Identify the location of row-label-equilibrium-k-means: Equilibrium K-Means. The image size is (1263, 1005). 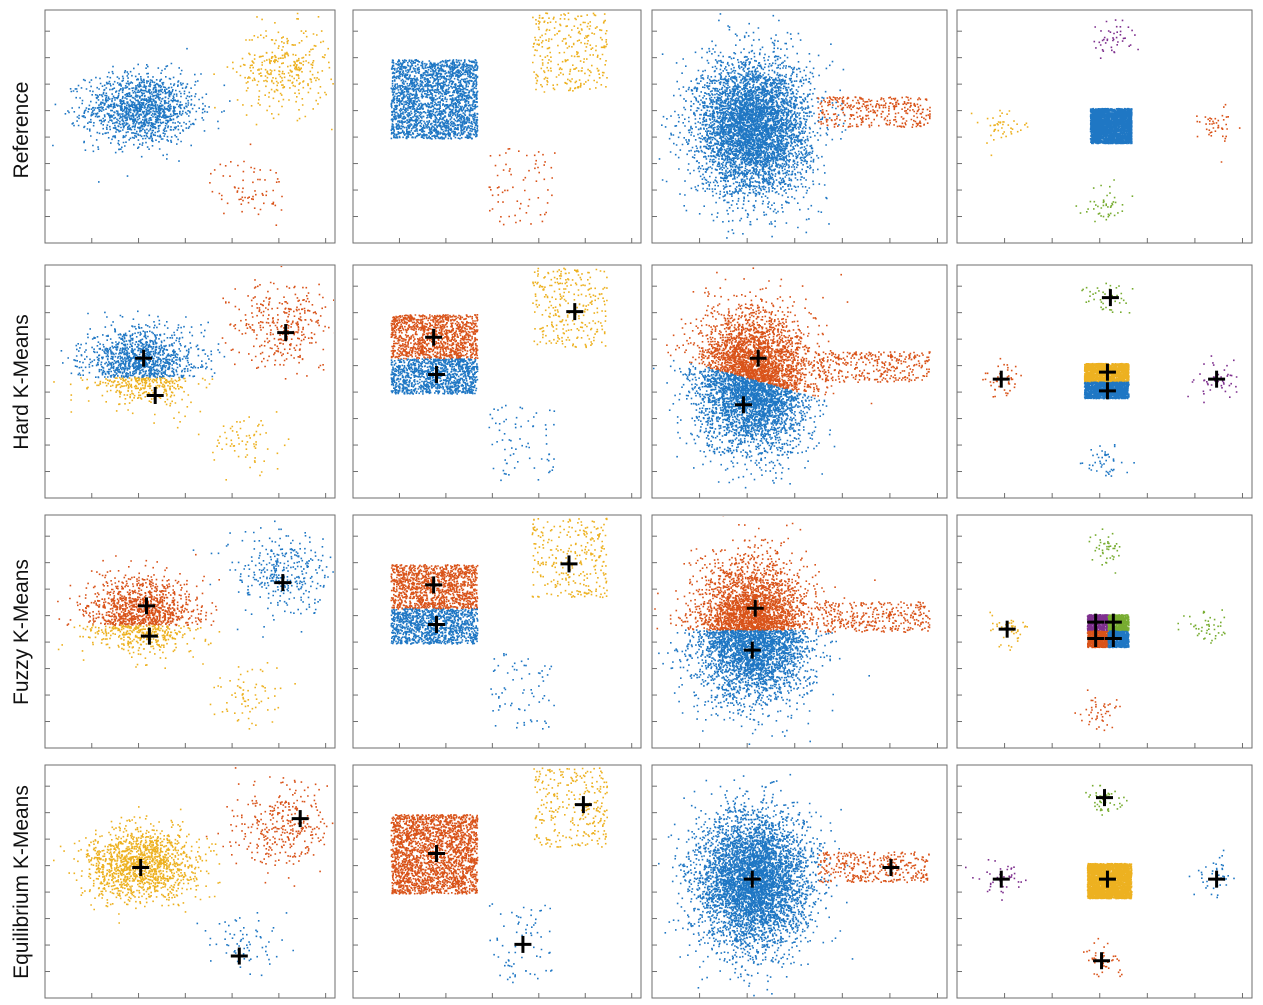
(21, 882).